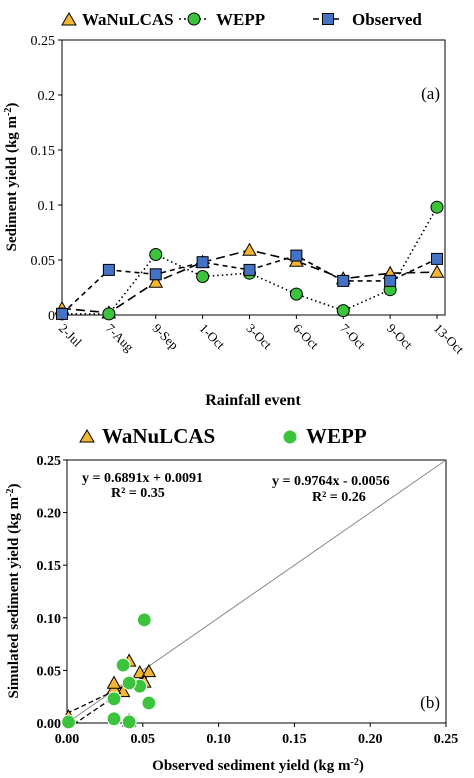 Image resolution: width=474 pixels, height=778 pixels. I want to click on legend-wepp-label: WEPP, so click(240, 19).